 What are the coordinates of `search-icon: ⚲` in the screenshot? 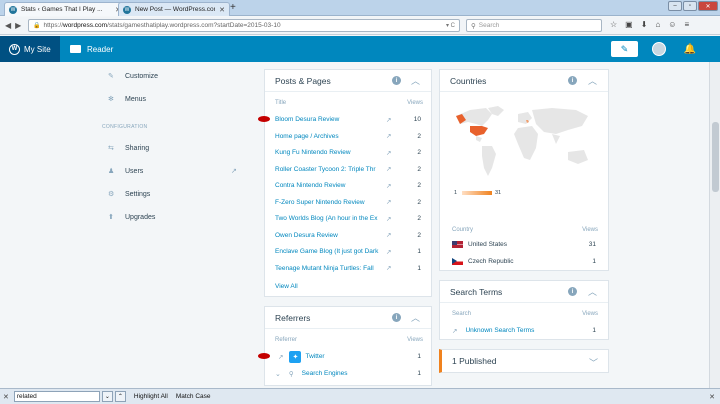 It's located at (291, 374).